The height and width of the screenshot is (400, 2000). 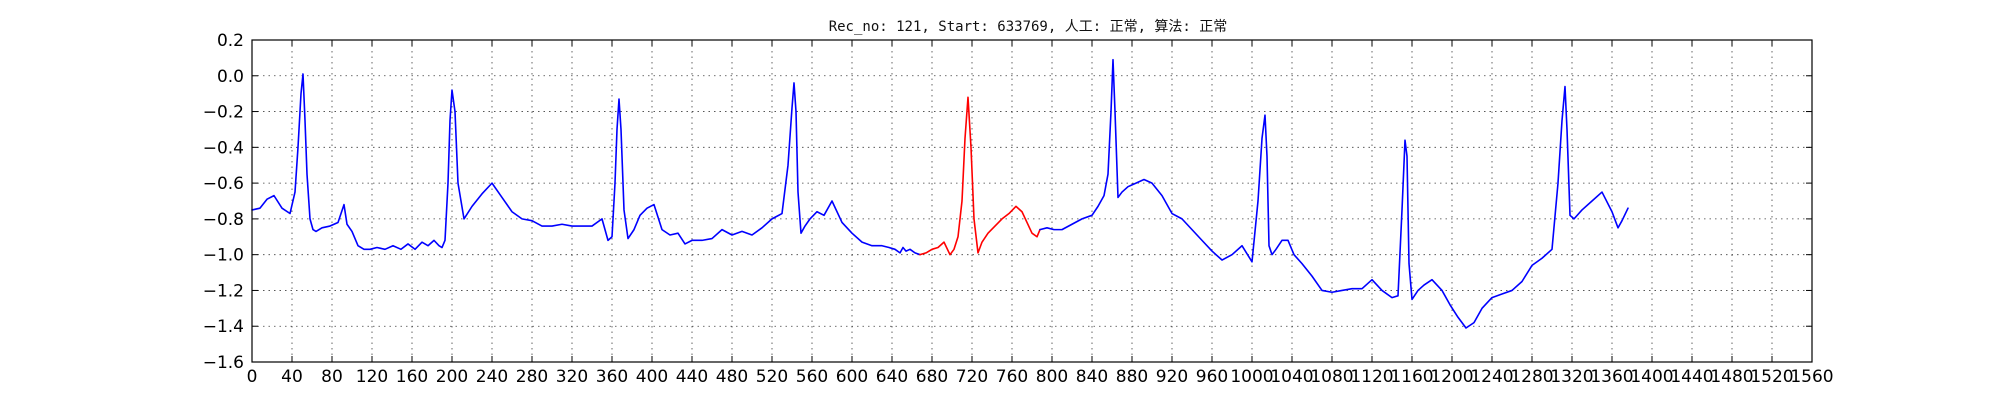 What do you see at coordinates (1611, 377) in the screenshot?
I see `x-tick-label: 1360` at bounding box center [1611, 377].